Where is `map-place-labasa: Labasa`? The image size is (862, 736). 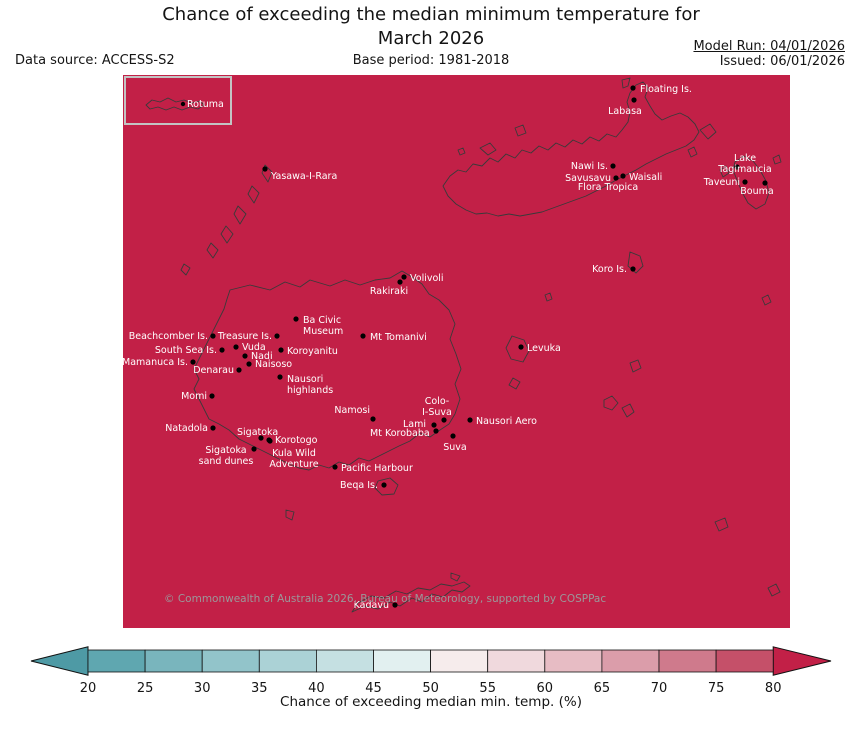 map-place-labasa: Labasa is located at coordinates (625, 107).